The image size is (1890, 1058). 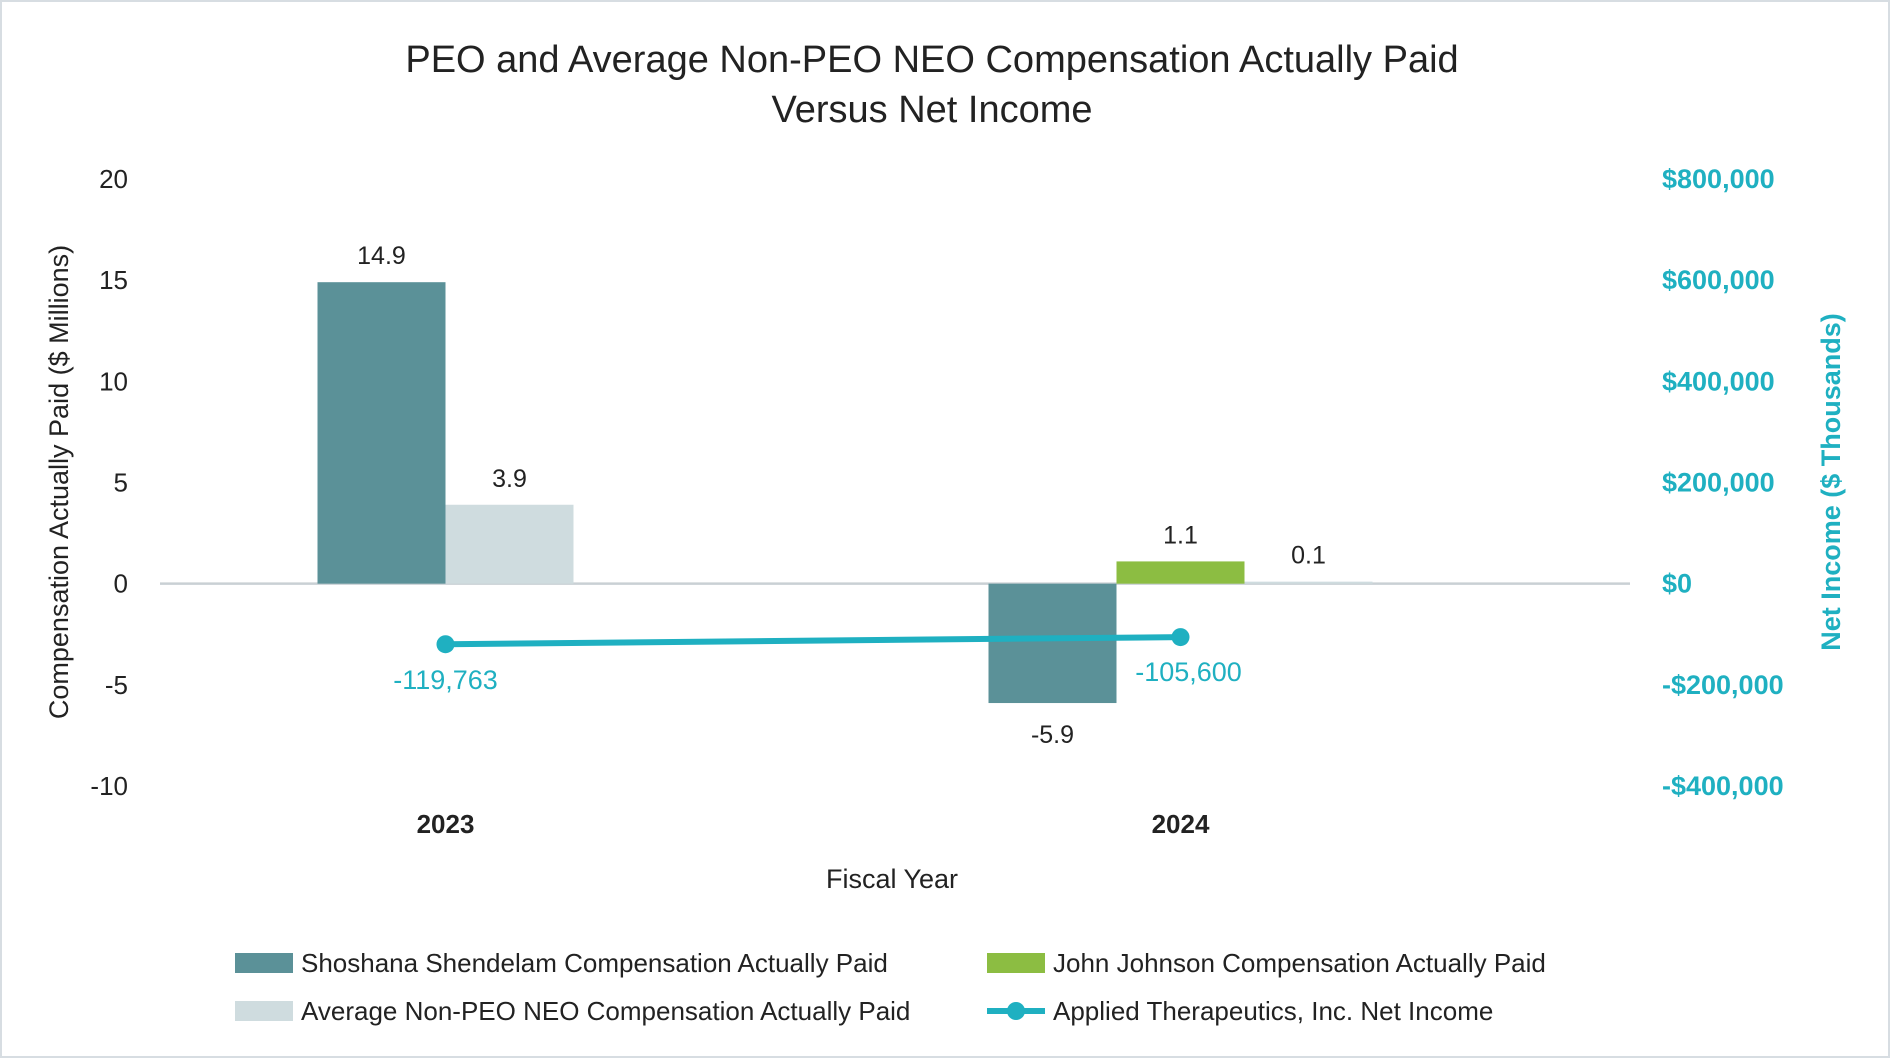 What do you see at coordinates (509, 544) in the screenshot?
I see `bar-2-2023` at bounding box center [509, 544].